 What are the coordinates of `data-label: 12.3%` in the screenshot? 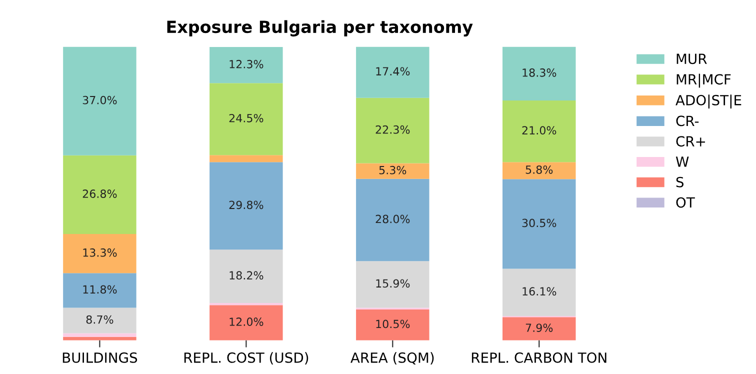 It's located at (247, 64).